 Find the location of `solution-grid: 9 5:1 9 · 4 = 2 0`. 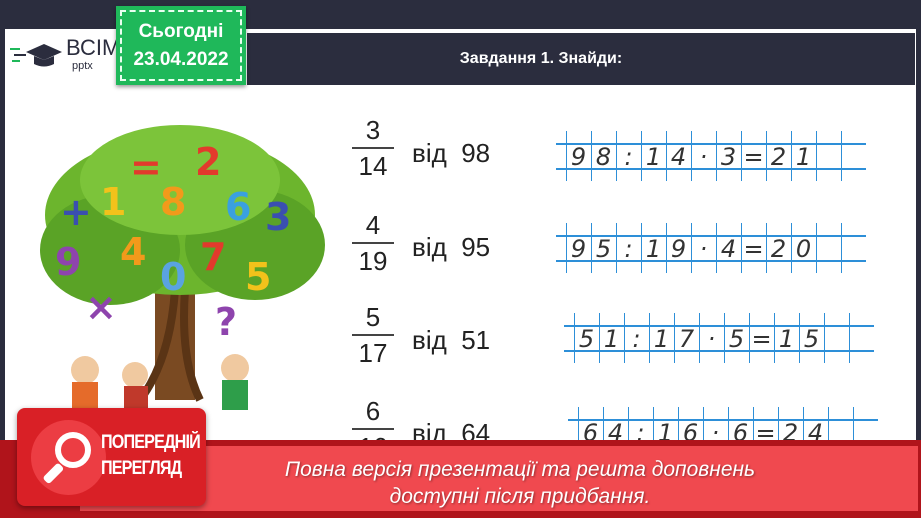

solution-grid: 9 5:1 9 · 4 = 2 0 is located at coordinates (711, 248).